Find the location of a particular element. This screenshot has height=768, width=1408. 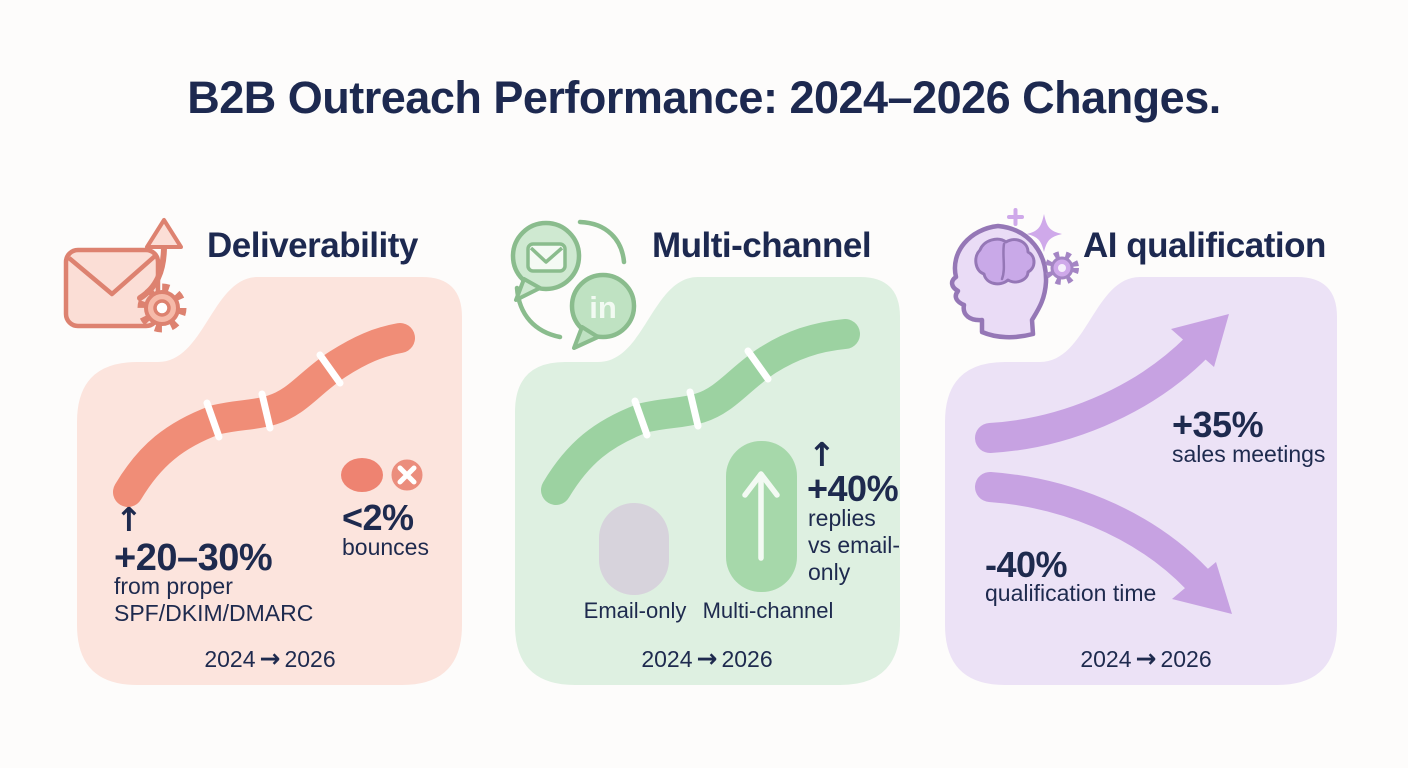

email-only-bar is located at coordinates (634, 549).